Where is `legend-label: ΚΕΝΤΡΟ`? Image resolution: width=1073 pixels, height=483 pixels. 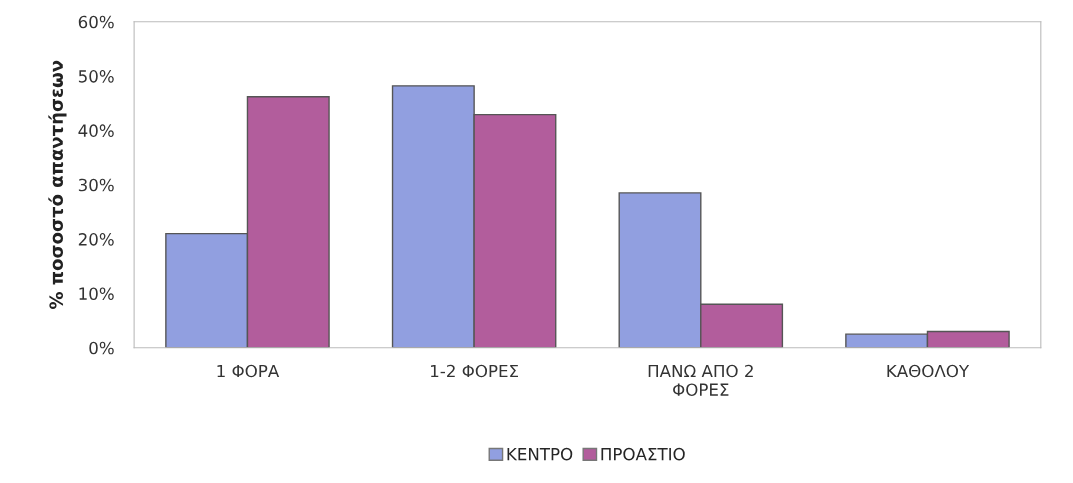 legend-label: ΚΕΝΤΡΟ is located at coordinates (540, 454).